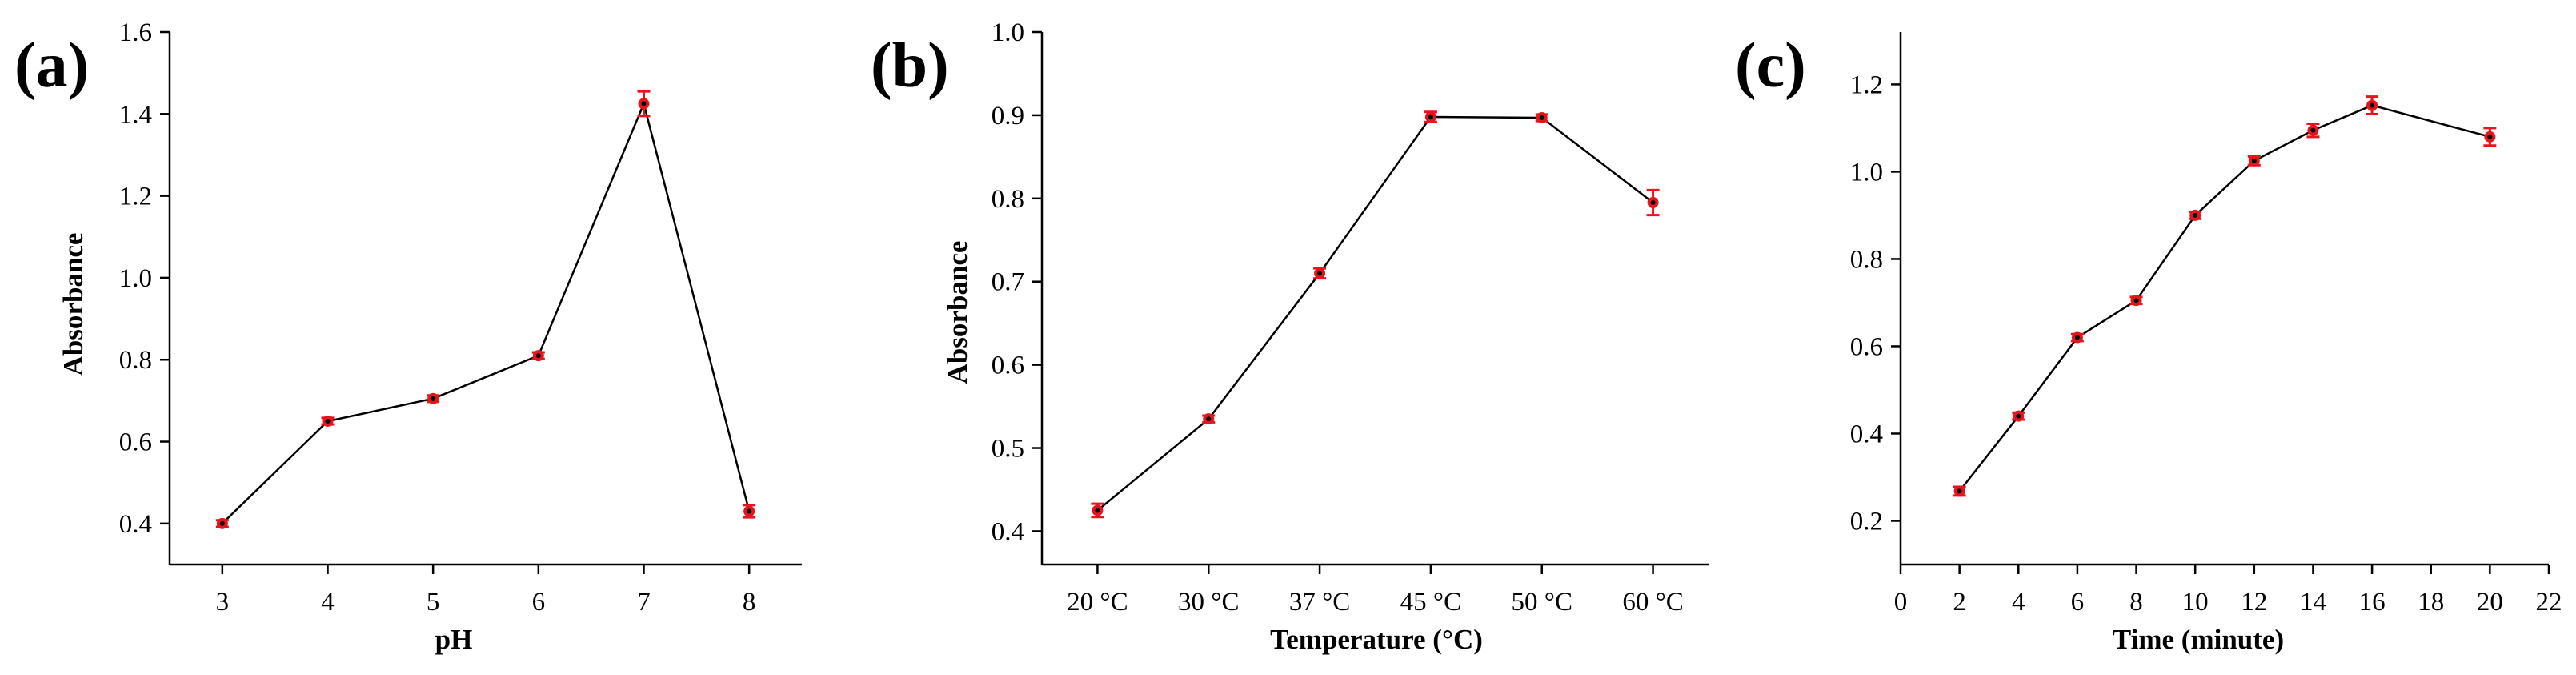  What do you see at coordinates (2198, 639) in the screenshot?
I see `x-axis-title-c: Time (minute)` at bounding box center [2198, 639].